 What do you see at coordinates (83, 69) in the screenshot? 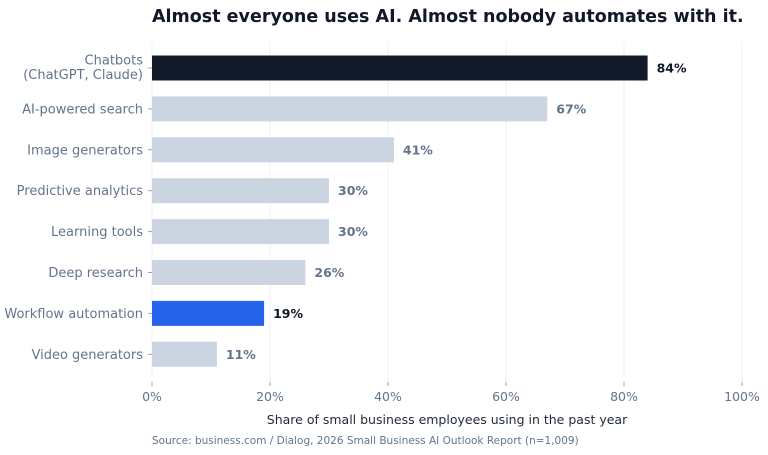
I see `category-label: Chatbots (ChatGPT, Claude)` at bounding box center [83, 69].